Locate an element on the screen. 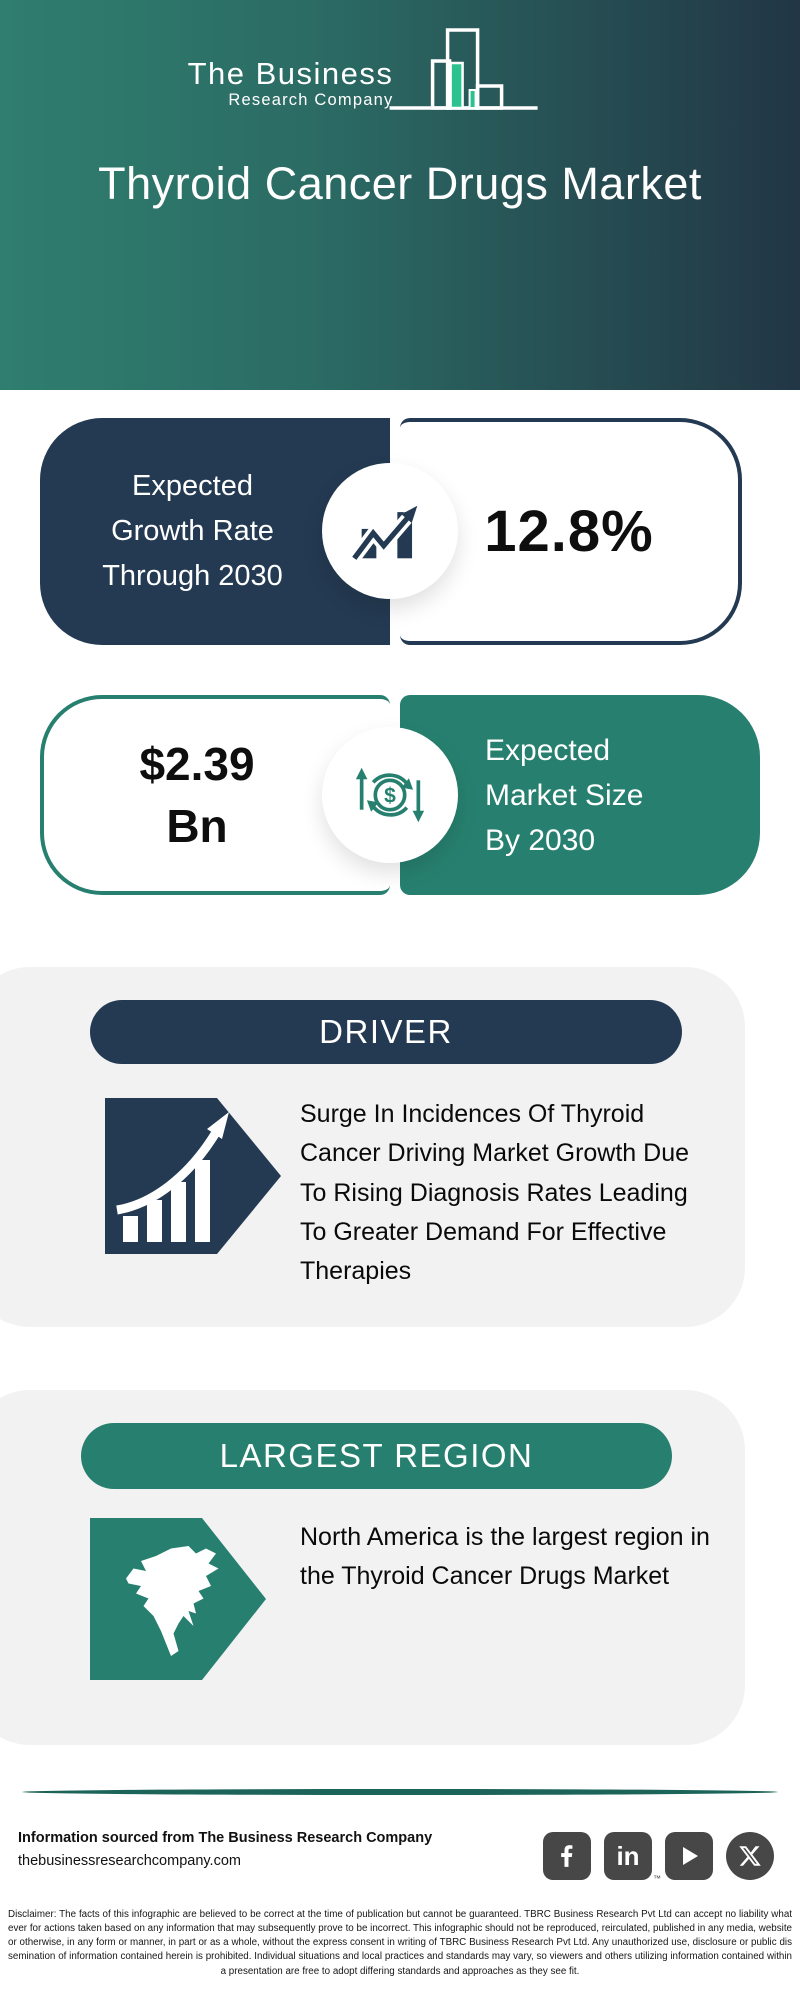 This screenshot has width=800, height=2000. linkedin-glyph: in is located at coordinates (628, 1856).